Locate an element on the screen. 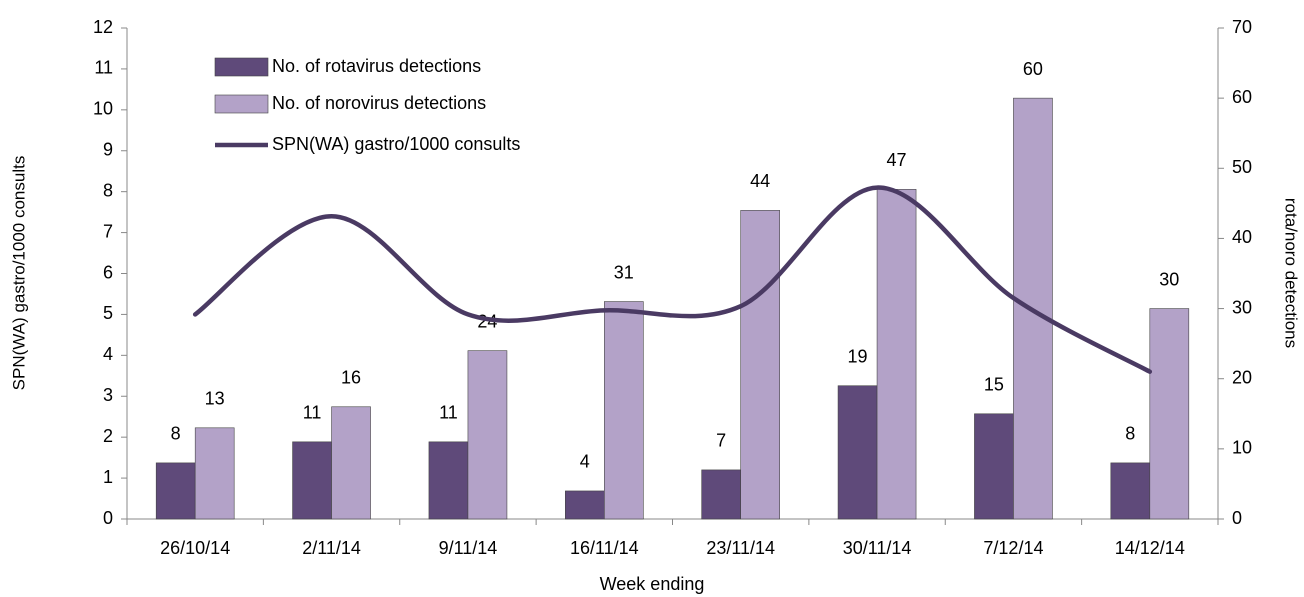  y-tick-label: 10 is located at coordinates (103, 109).